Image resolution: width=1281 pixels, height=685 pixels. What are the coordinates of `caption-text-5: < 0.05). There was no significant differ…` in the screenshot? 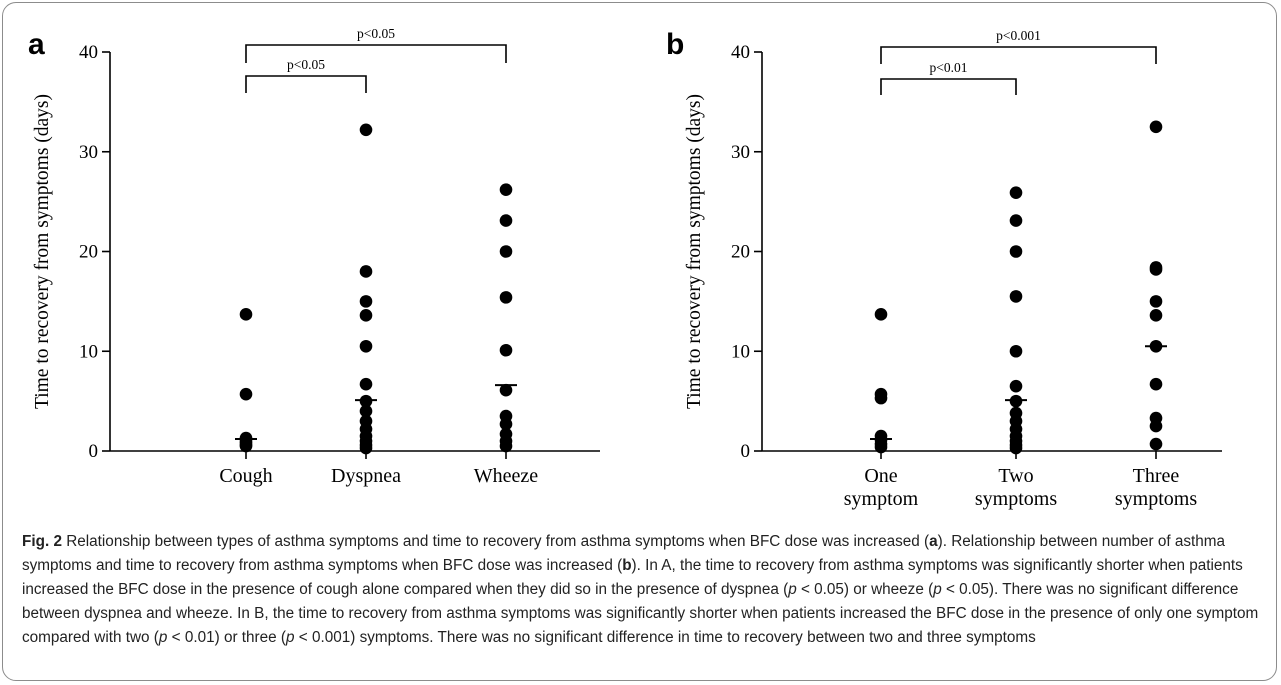 It's located at (640, 613).